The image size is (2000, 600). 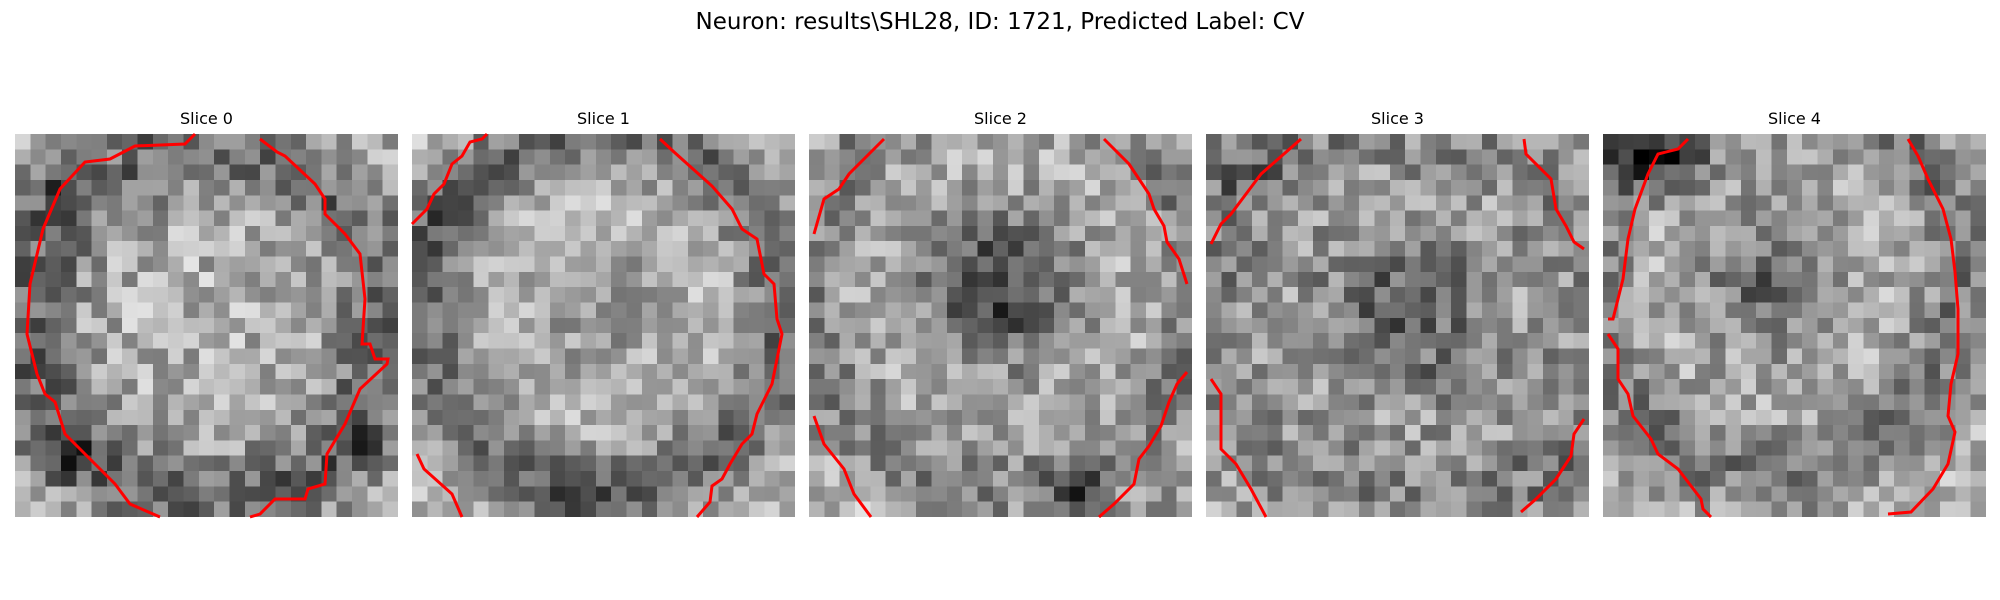 I want to click on slice-4-image, so click(x=1794, y=325).